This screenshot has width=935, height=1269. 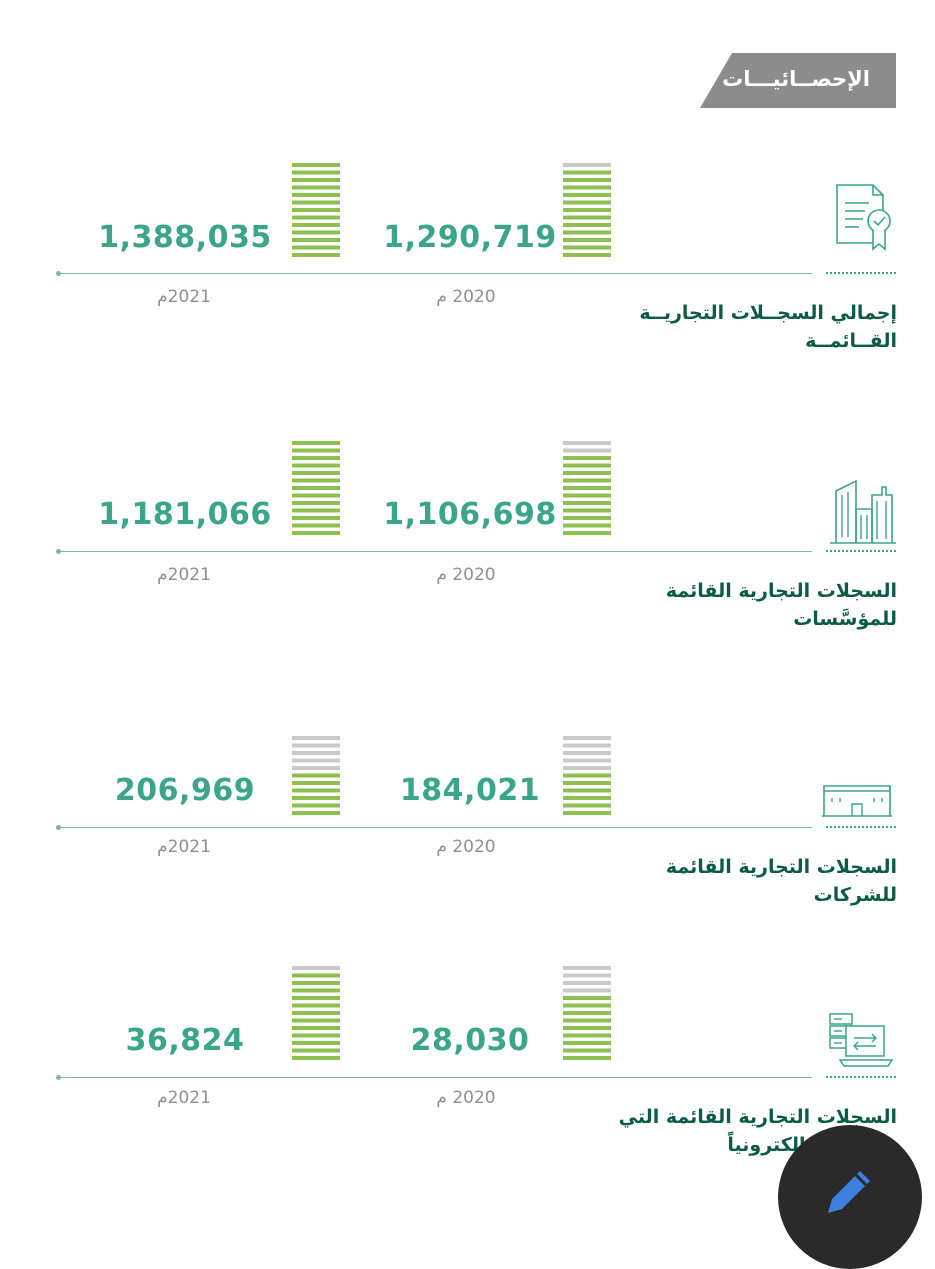 What do you see at coordinates (857, 801) in the screenshot?
I see `company-building-icon` at bounding box center [857, 801].